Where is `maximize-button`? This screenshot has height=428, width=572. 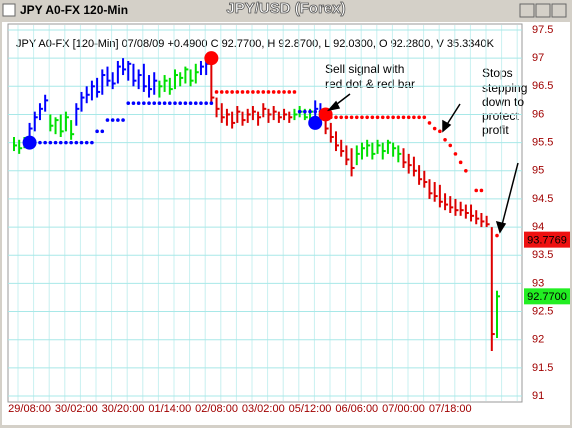
maximize-button is located at coordinates (543, 10).